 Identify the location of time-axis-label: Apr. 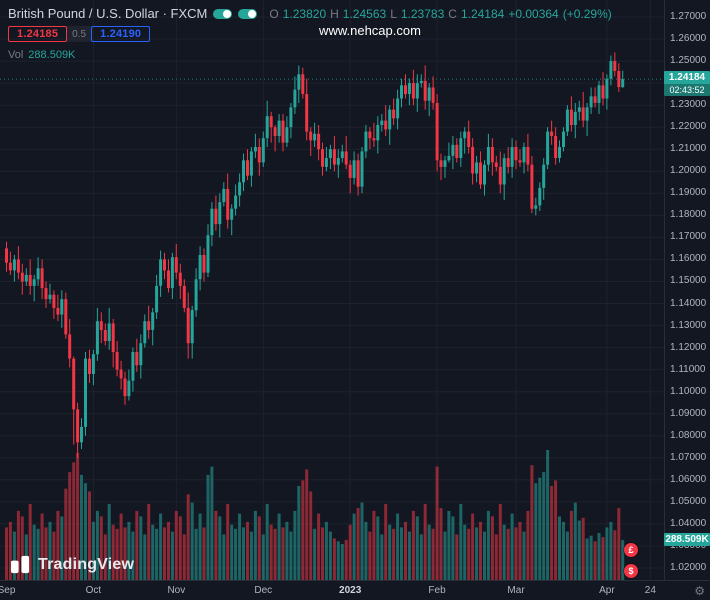
(607, 590).